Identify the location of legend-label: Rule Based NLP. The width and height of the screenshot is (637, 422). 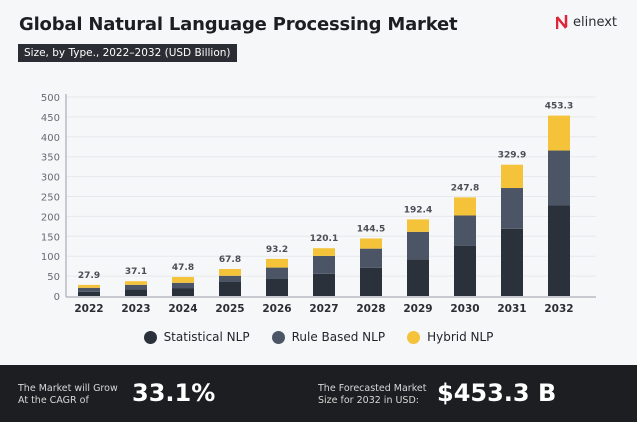
(338, 337).